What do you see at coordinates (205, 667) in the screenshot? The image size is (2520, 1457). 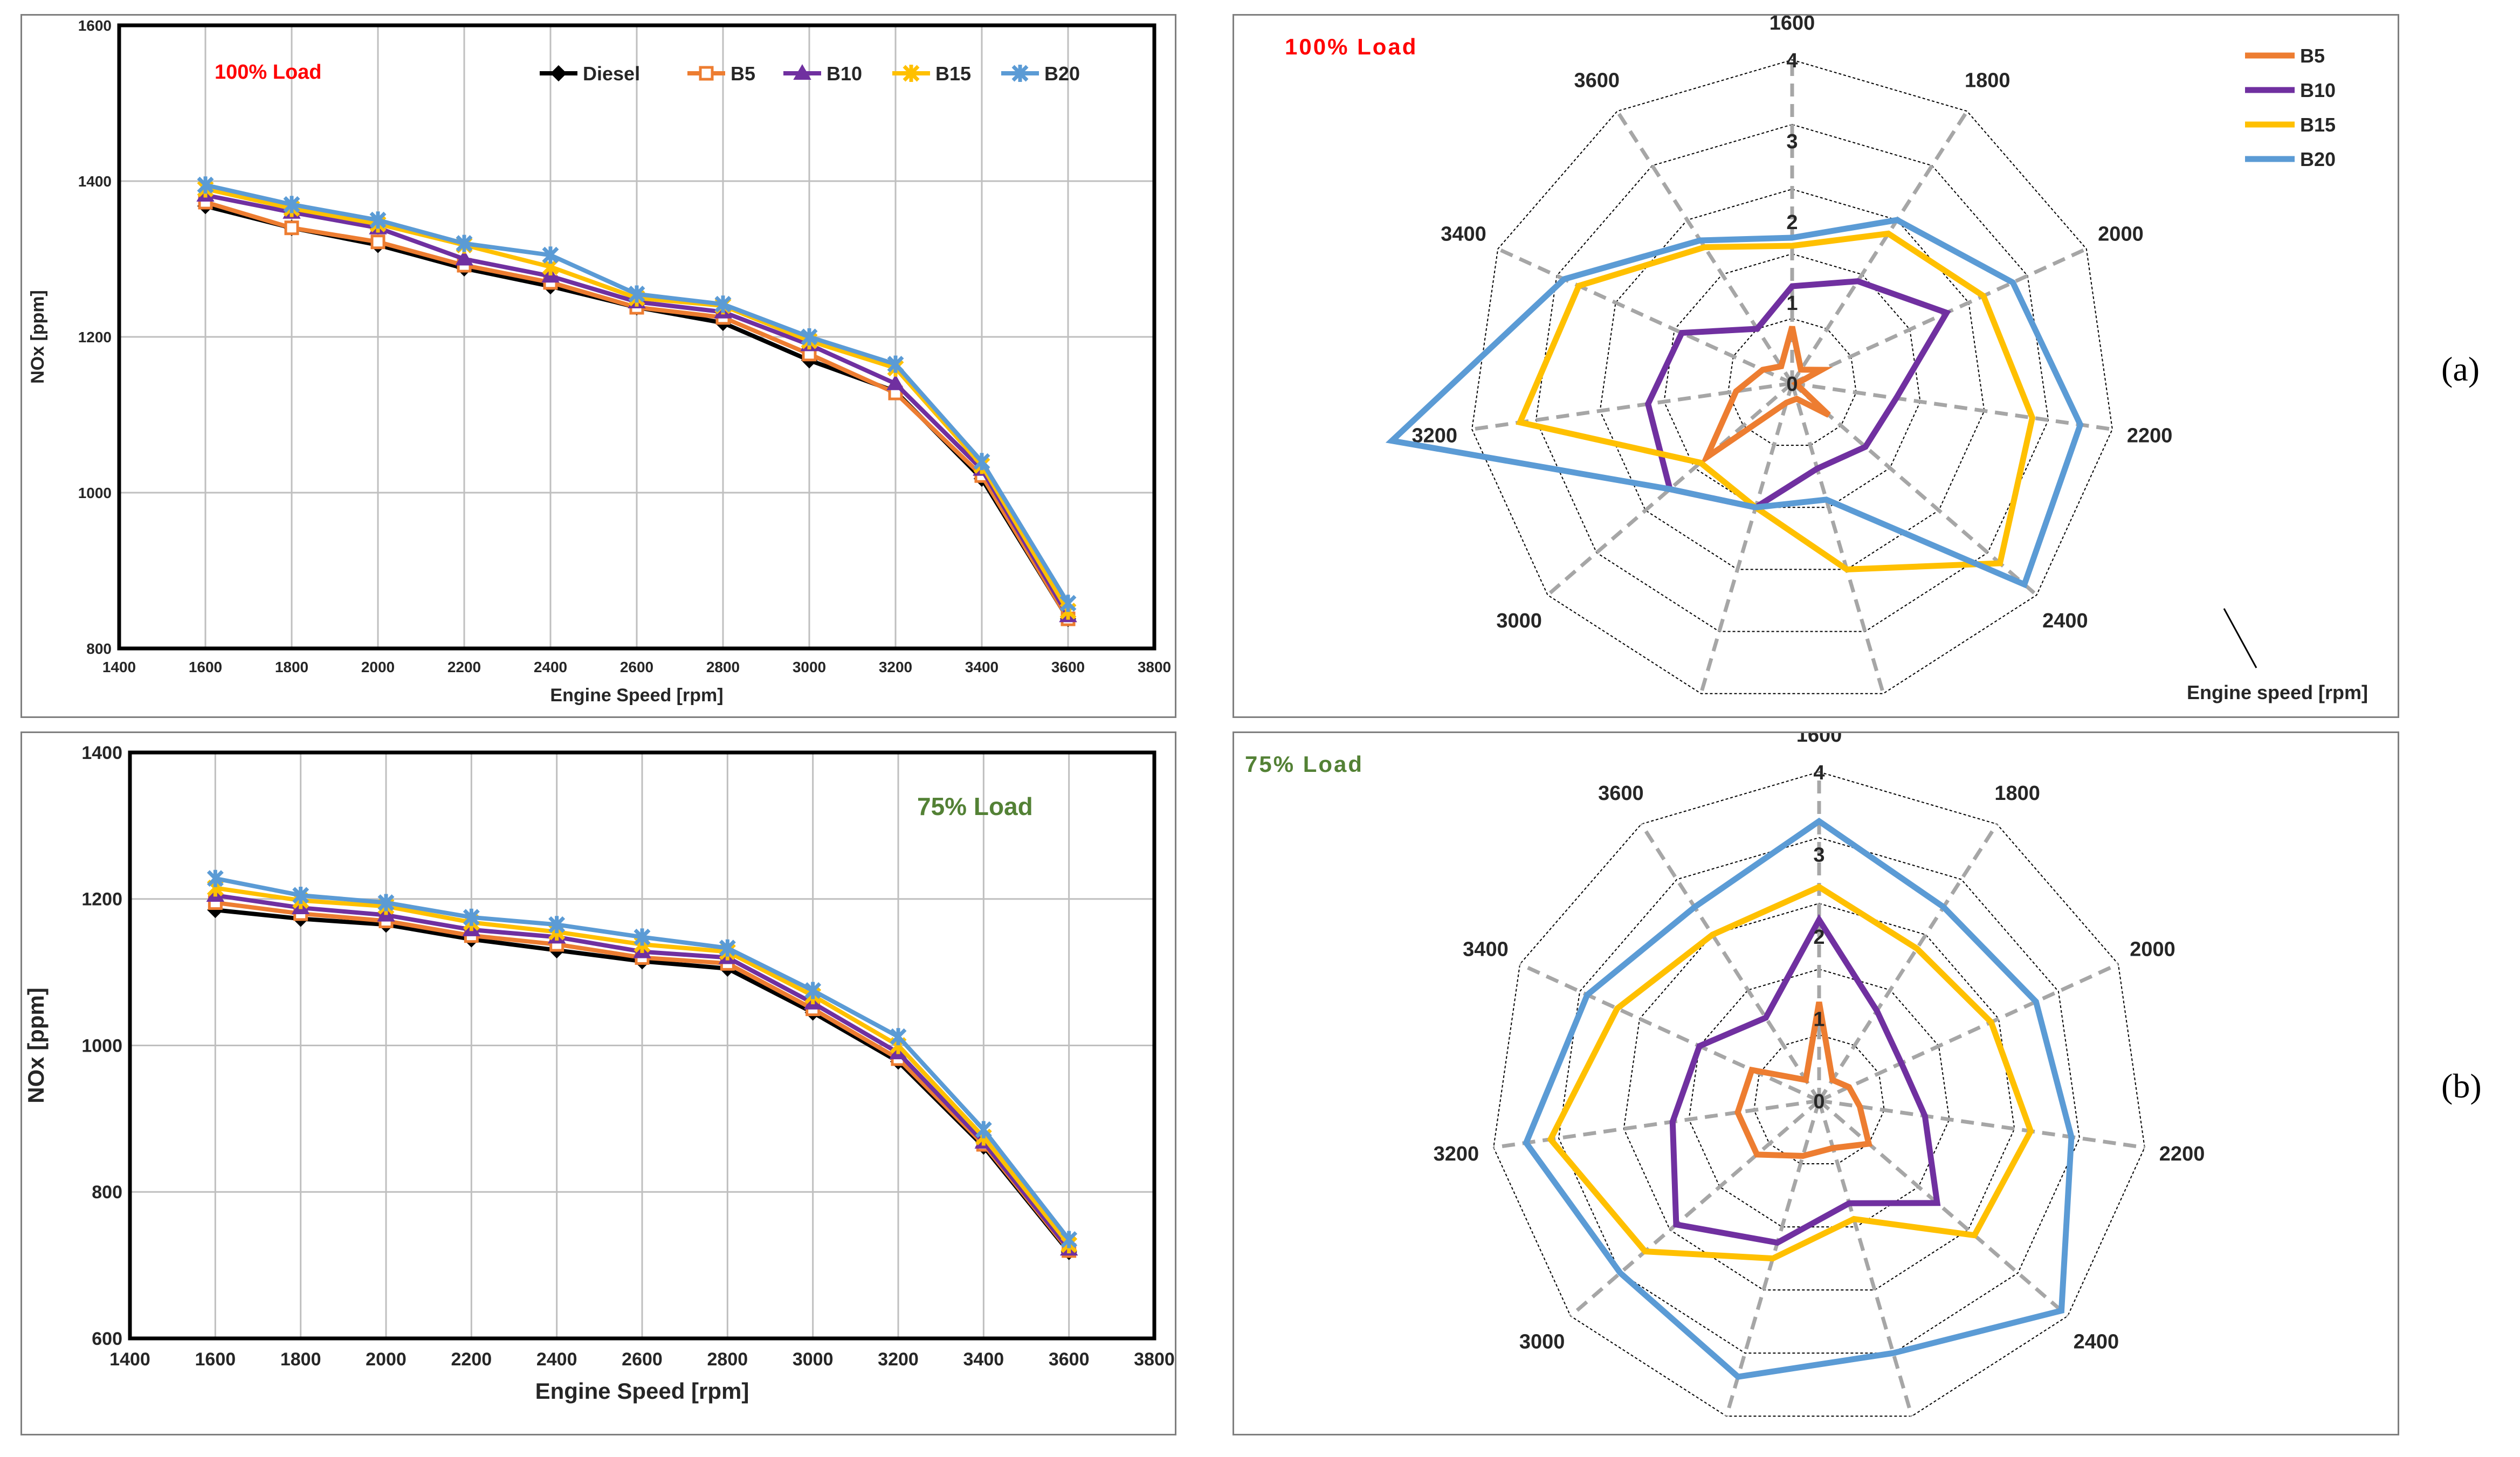 I see `x-tick-label: 1600` at bounding box center [205, 667].